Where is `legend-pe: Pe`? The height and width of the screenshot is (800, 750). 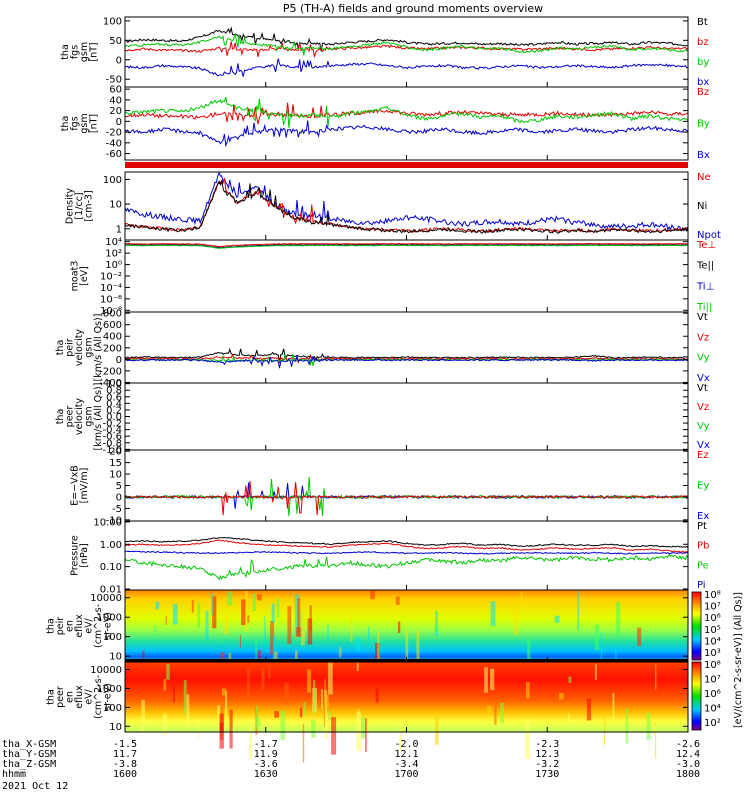 legend-pe: Pe is located at coordinates (703, 565).